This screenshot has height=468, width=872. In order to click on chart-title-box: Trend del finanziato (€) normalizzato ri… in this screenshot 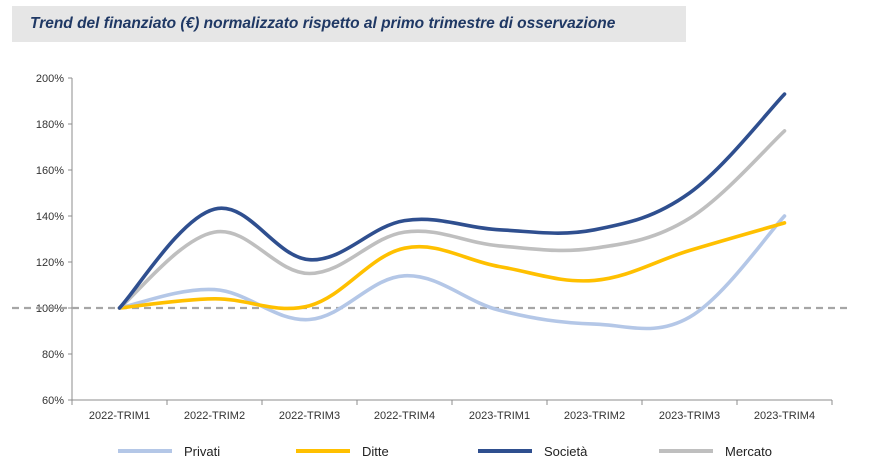, I will do `click(349, 24)`.